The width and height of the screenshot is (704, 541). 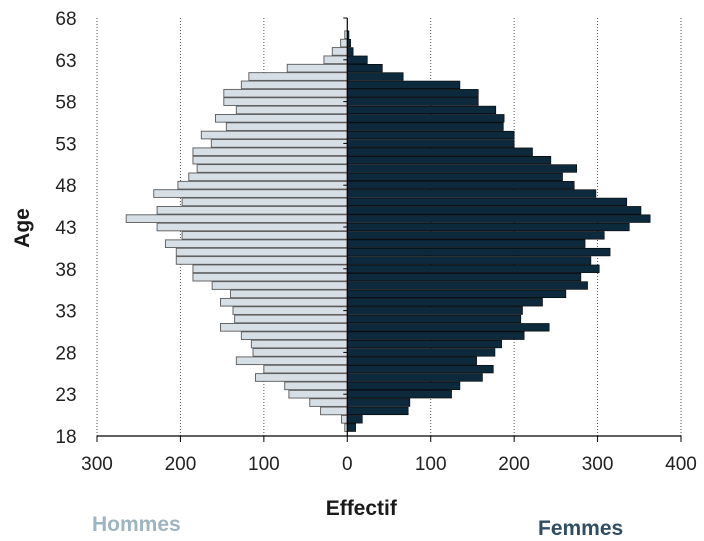 I want to click on y-tick-label: 28, so click(x=65, y=353).